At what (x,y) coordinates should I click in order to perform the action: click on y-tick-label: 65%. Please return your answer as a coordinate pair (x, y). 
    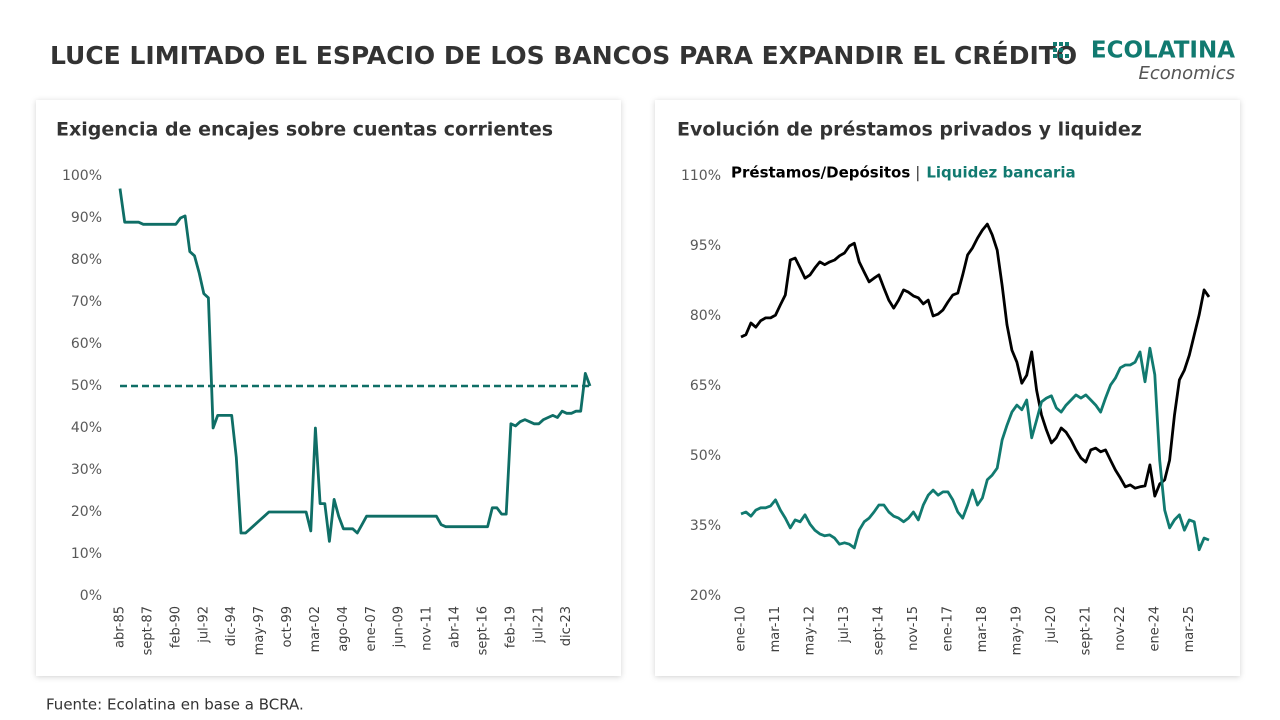
    Looking at the image, I should click on (705, 386).